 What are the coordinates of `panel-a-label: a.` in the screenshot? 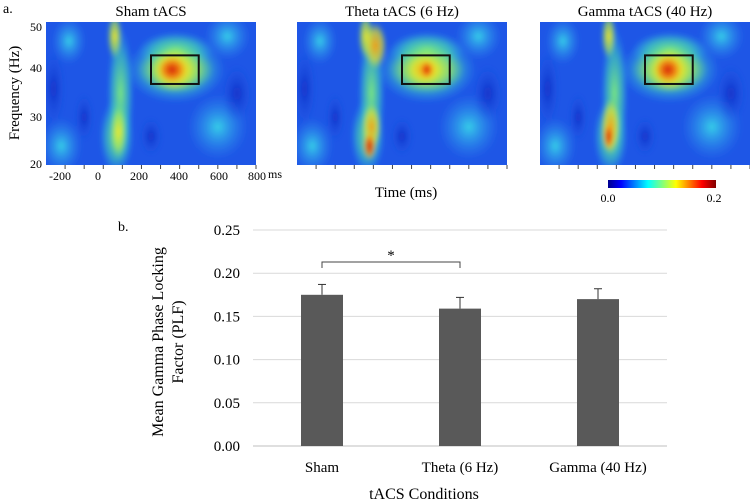 It's located at (8, 9).